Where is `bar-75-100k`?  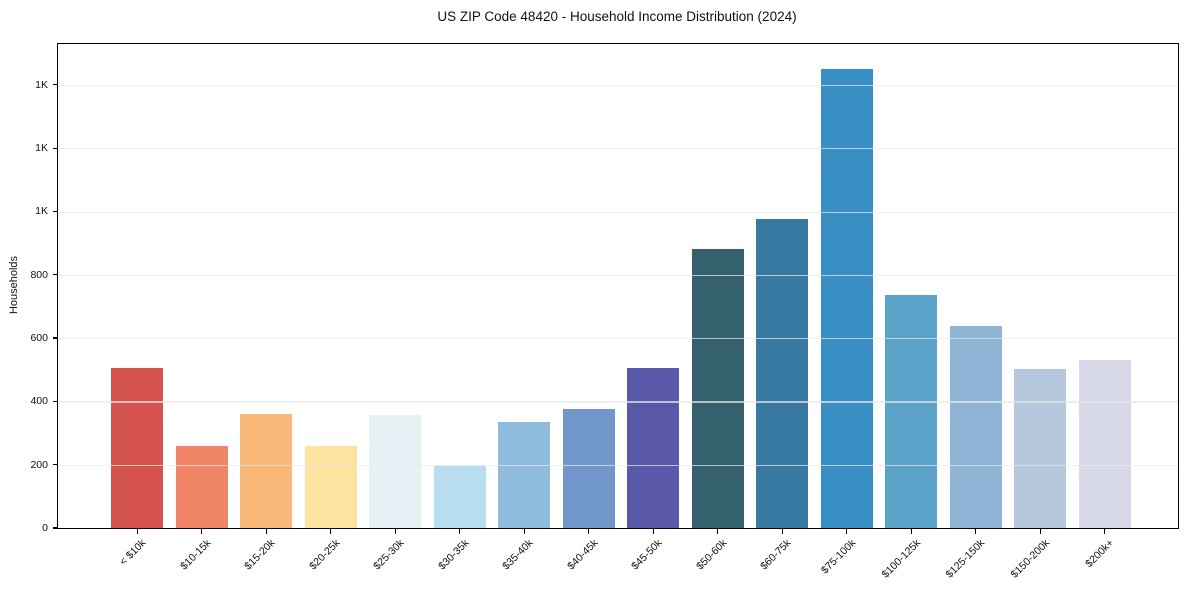
bar-75-100k is located at coordinates (846, 298).